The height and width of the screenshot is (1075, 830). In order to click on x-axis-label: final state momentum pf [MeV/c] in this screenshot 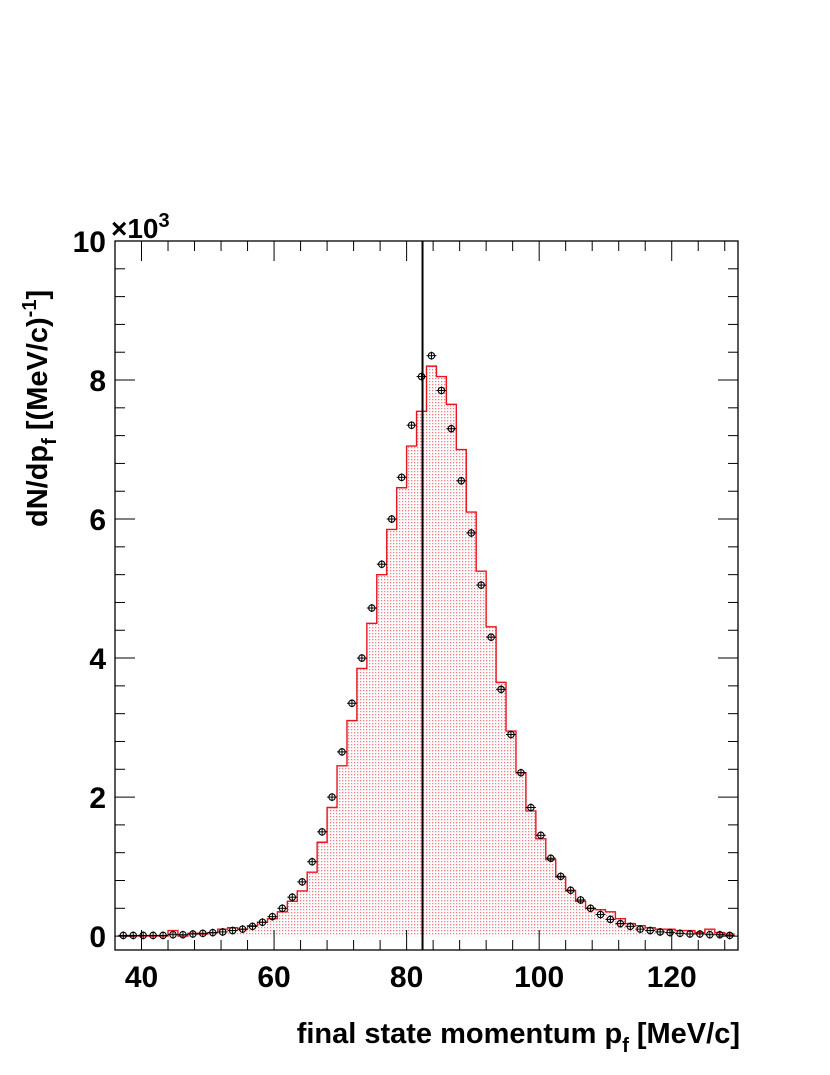, I will do `click(518, 1037)`.